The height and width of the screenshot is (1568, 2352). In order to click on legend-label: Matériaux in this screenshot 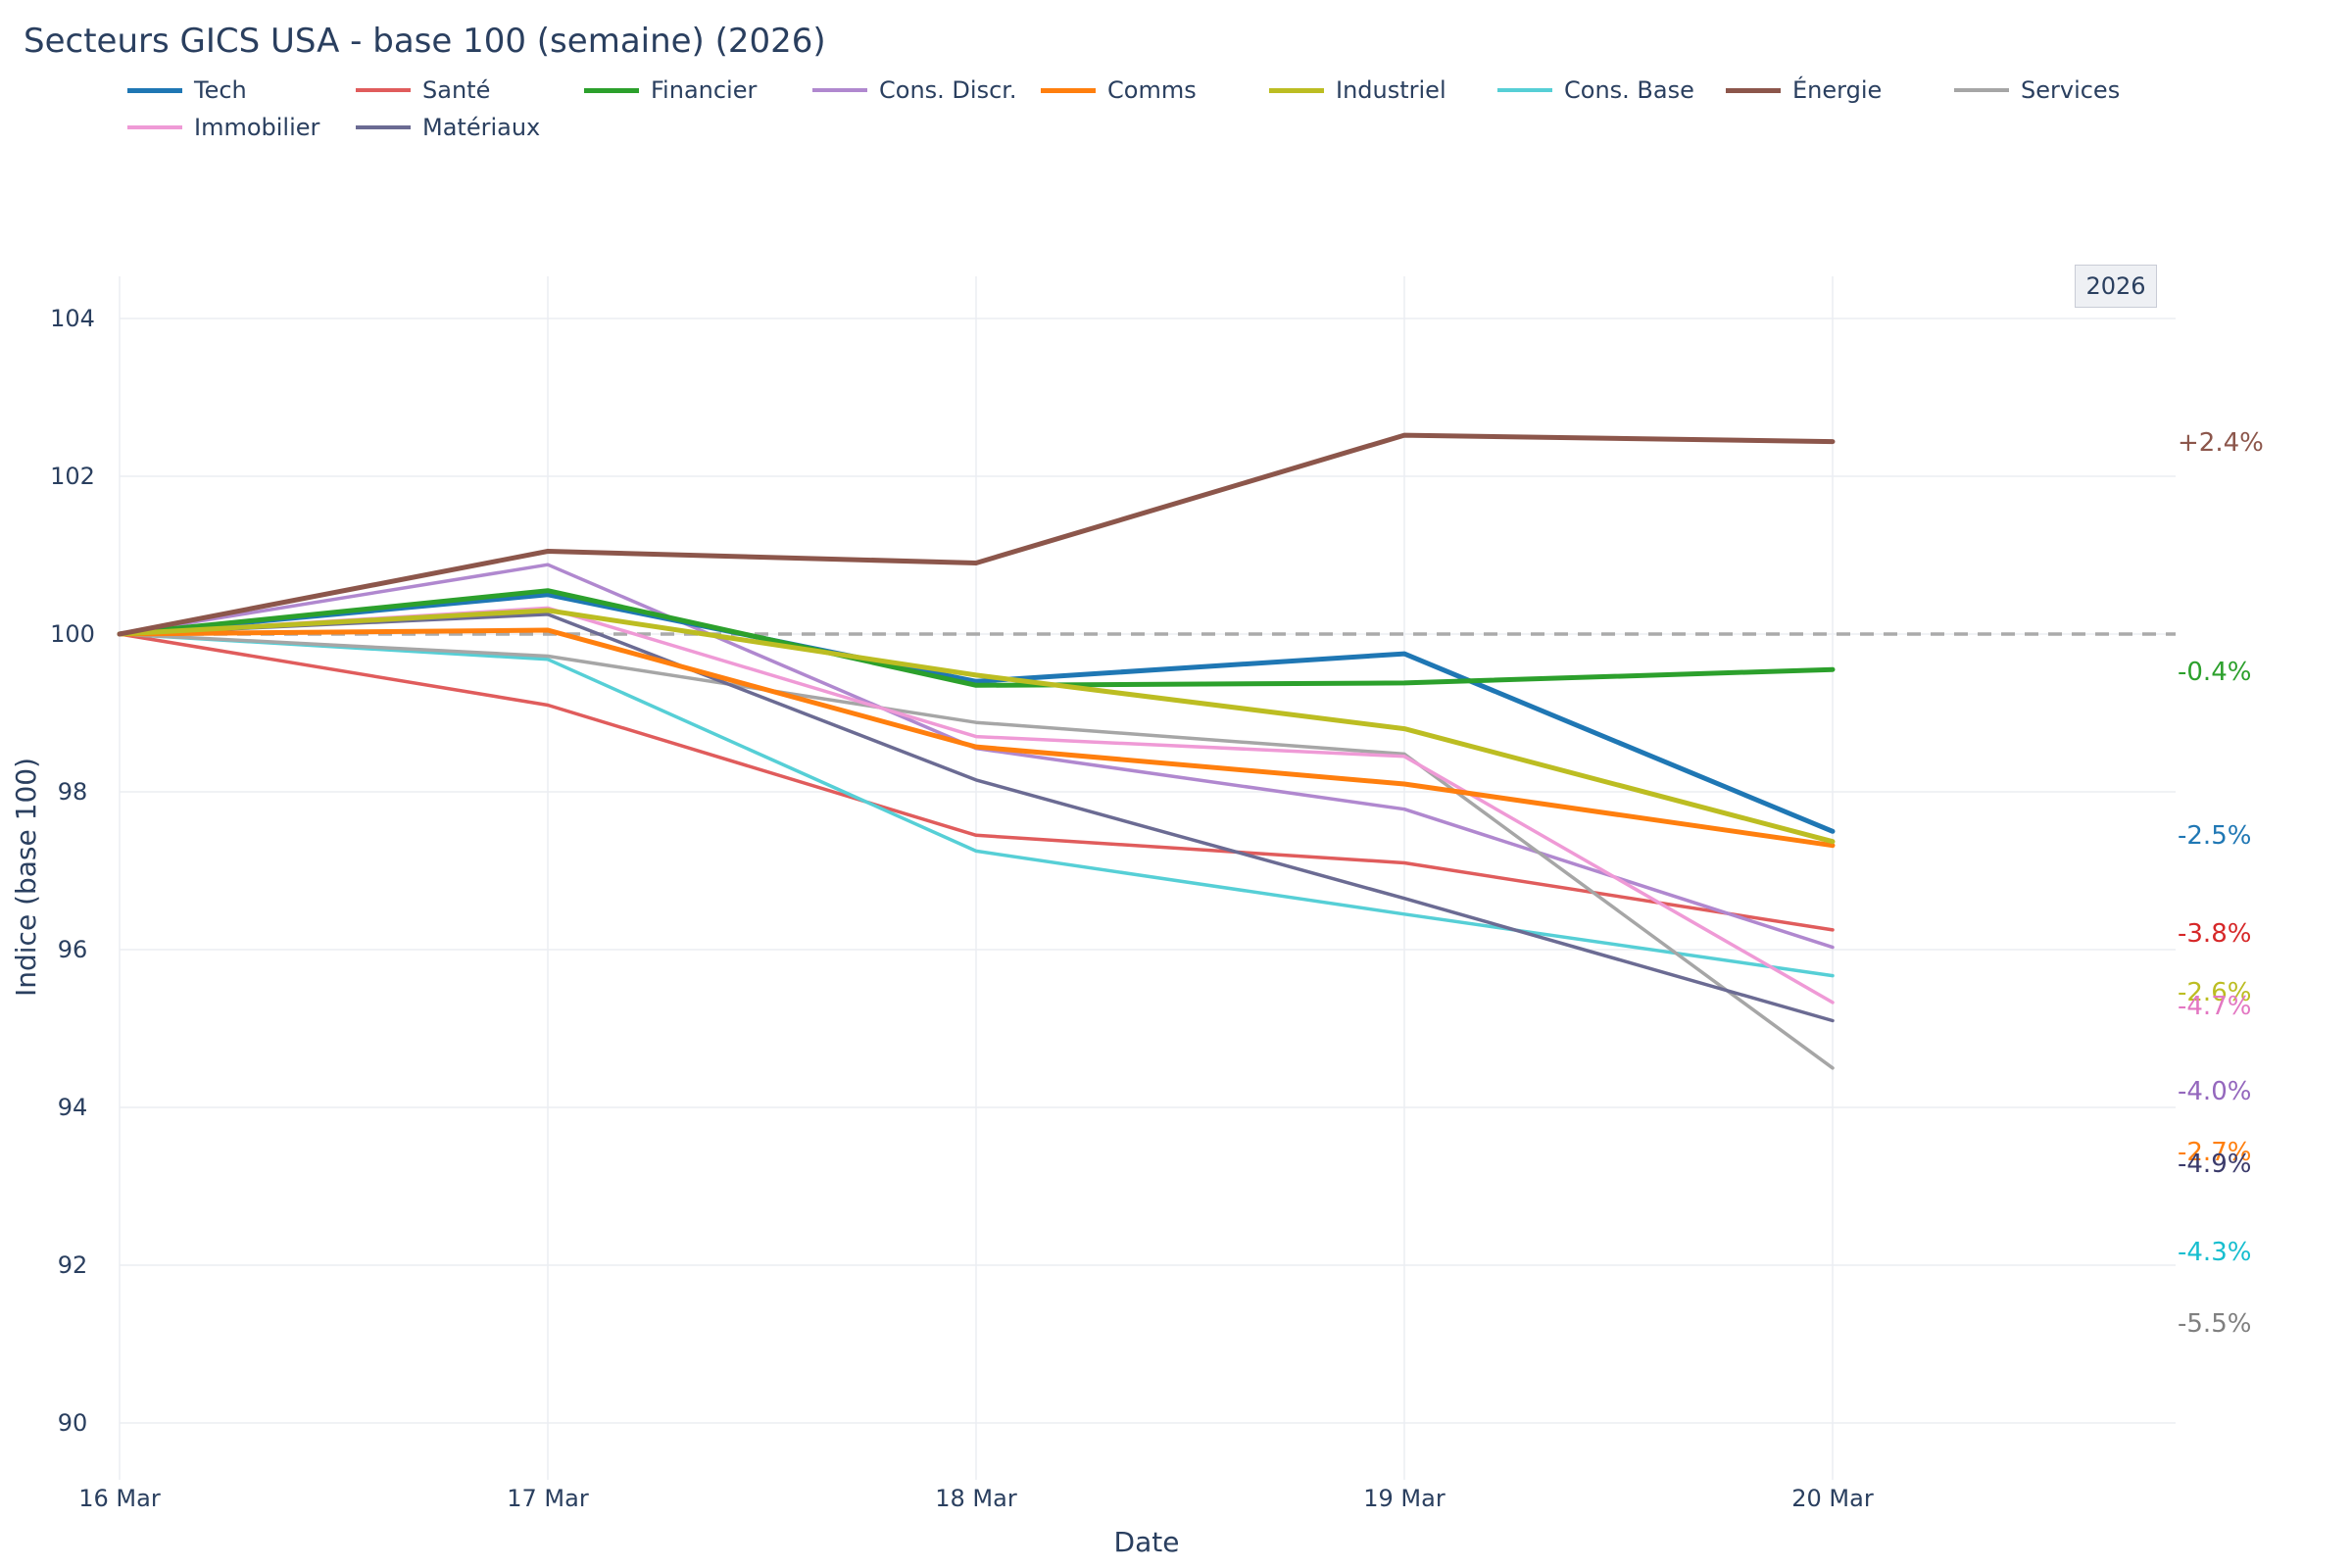, I will do `click(481, 127)`.